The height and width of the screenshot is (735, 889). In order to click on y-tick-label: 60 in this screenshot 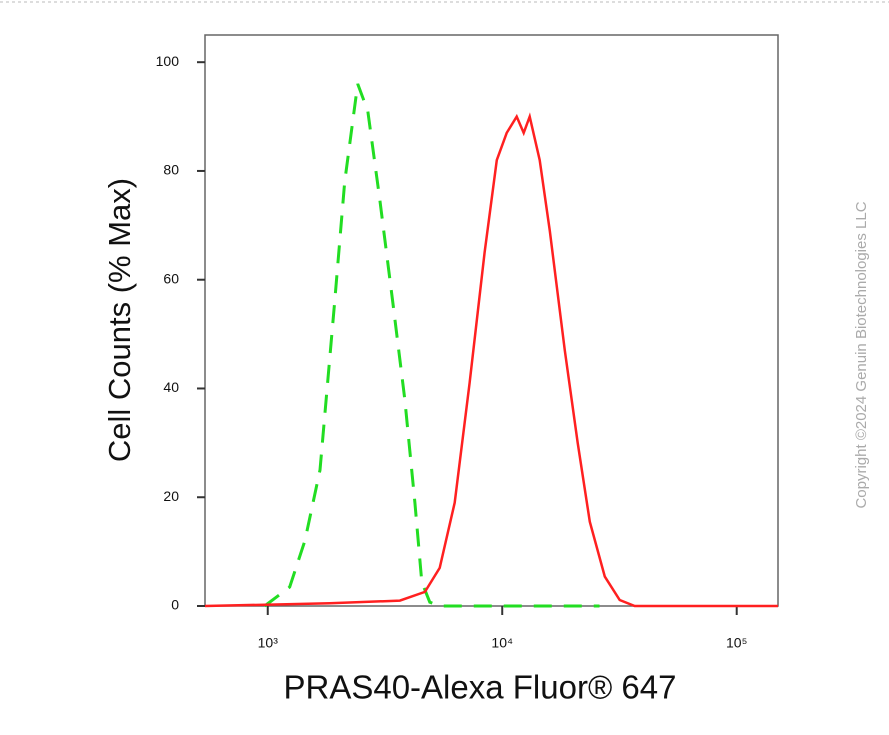, I will do `click(171, 278)`.